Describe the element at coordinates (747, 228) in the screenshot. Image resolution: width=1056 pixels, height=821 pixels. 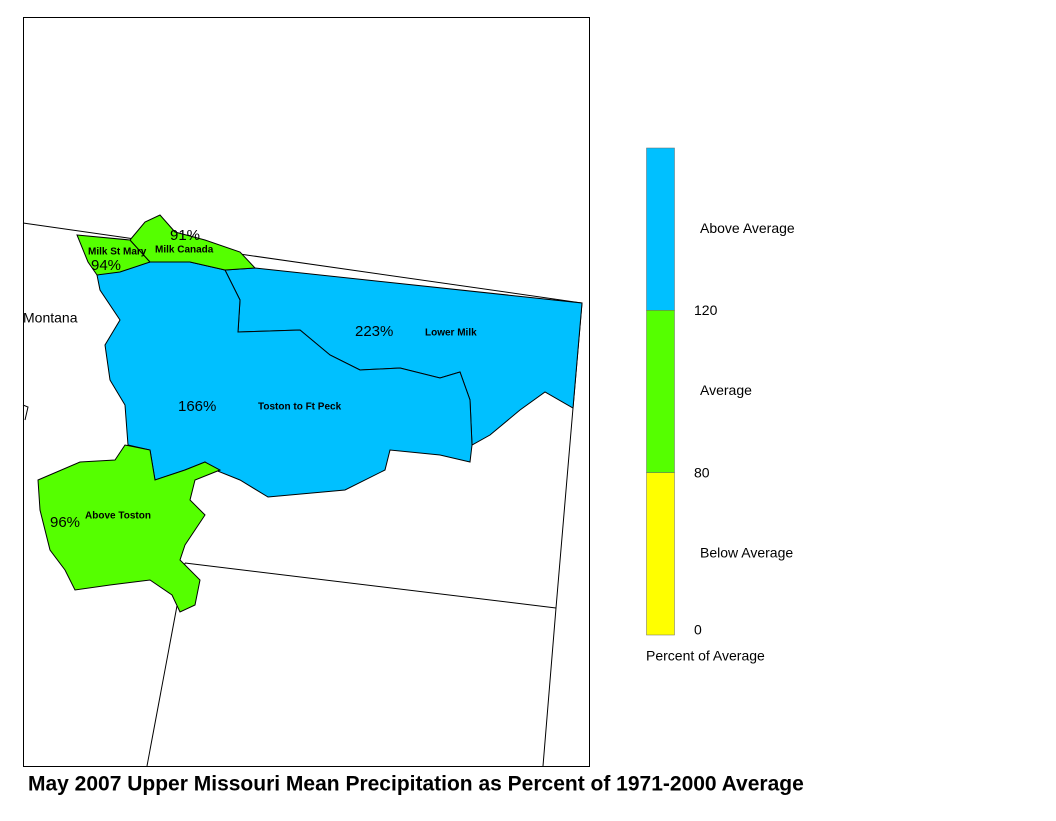
I see `legend-class-label: Above Average` at that location.